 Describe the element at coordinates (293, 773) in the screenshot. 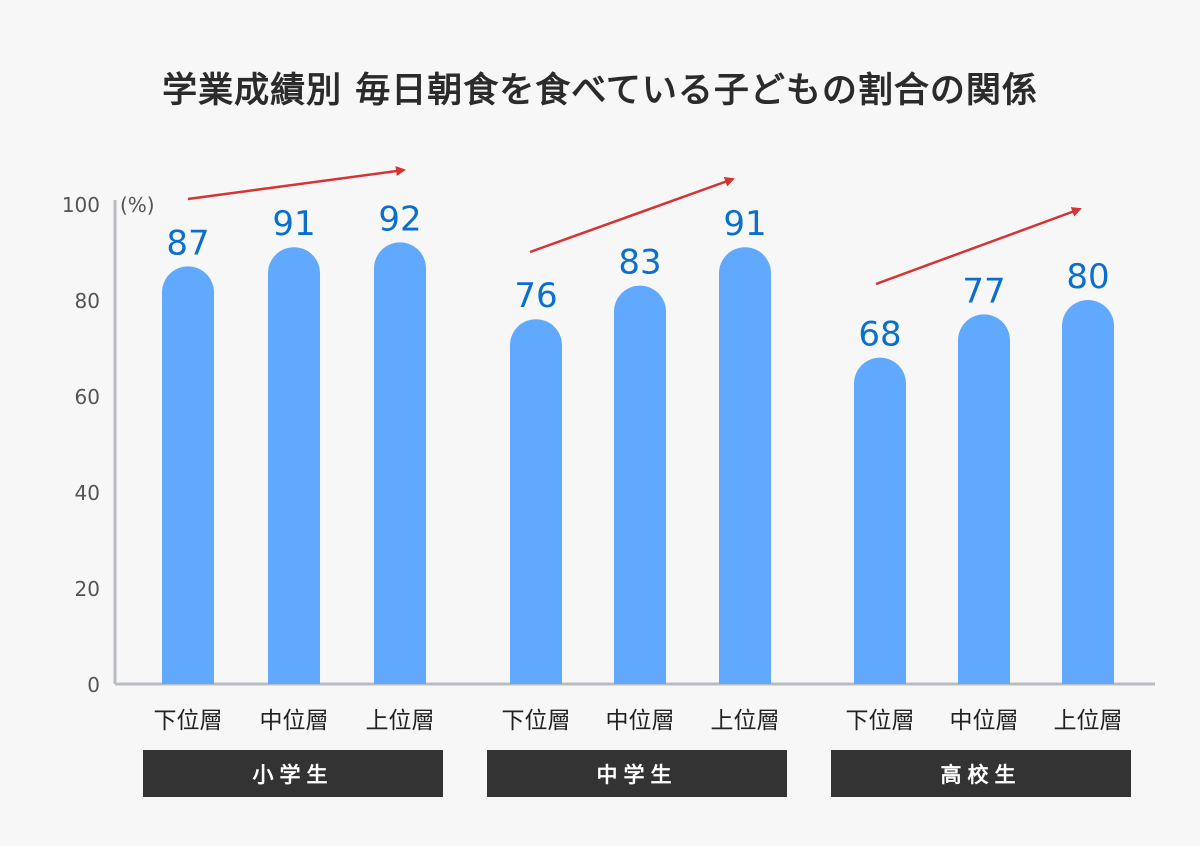

I see `group-label-elementary: 小学生` at that location.